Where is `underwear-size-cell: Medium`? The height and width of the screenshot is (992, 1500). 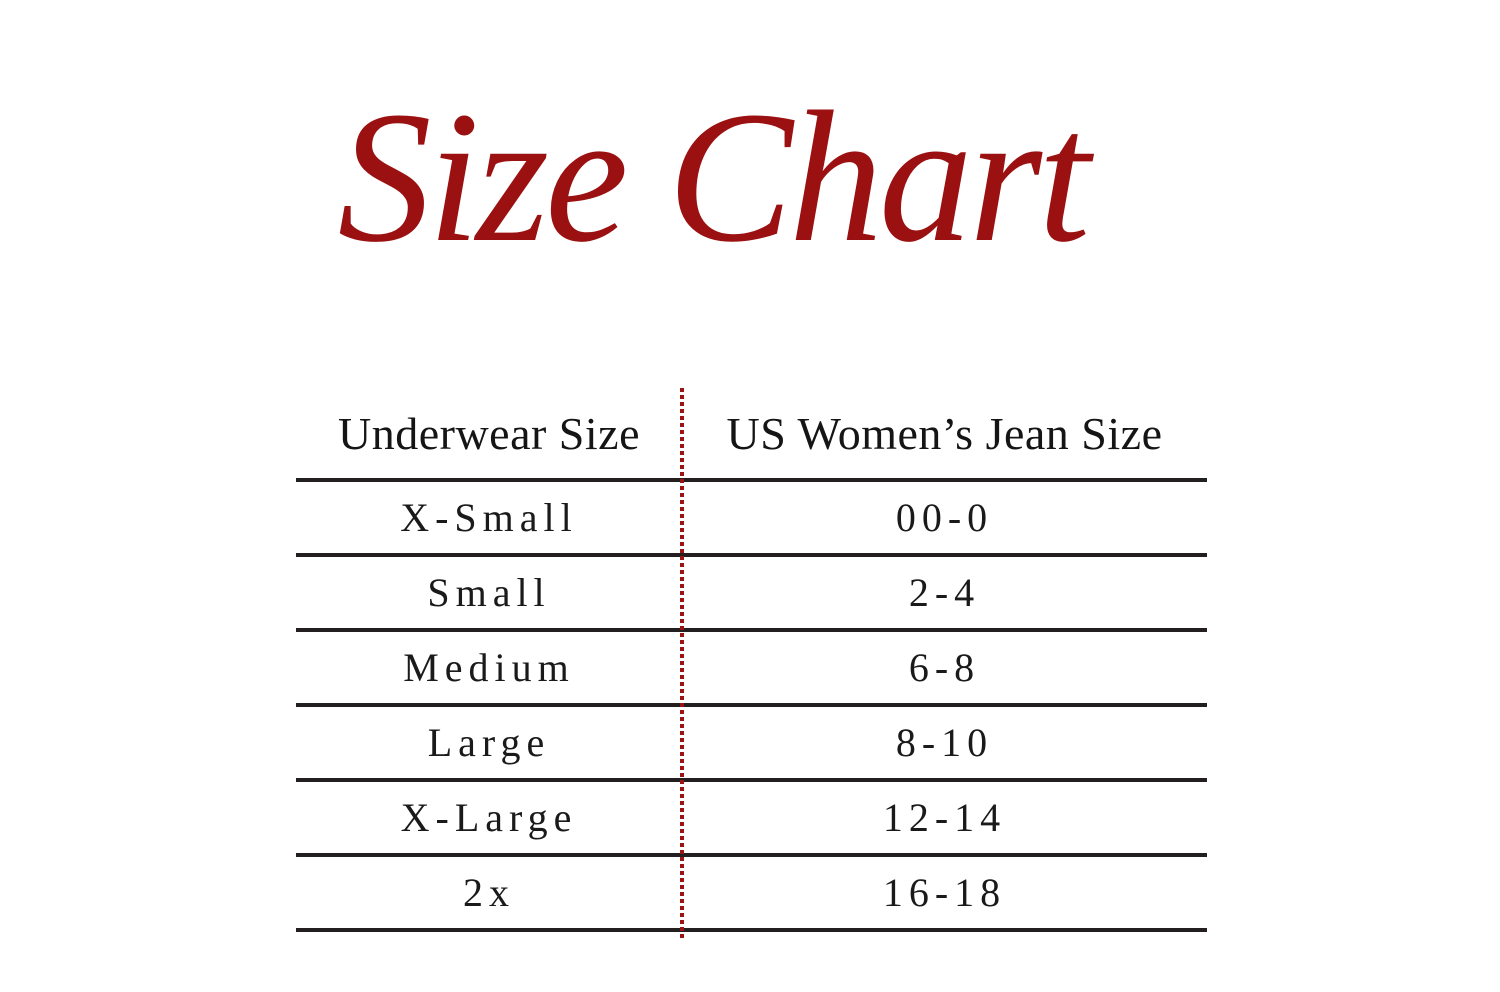
underwear-size-cell: Medium is located at coordinates (489, 667).